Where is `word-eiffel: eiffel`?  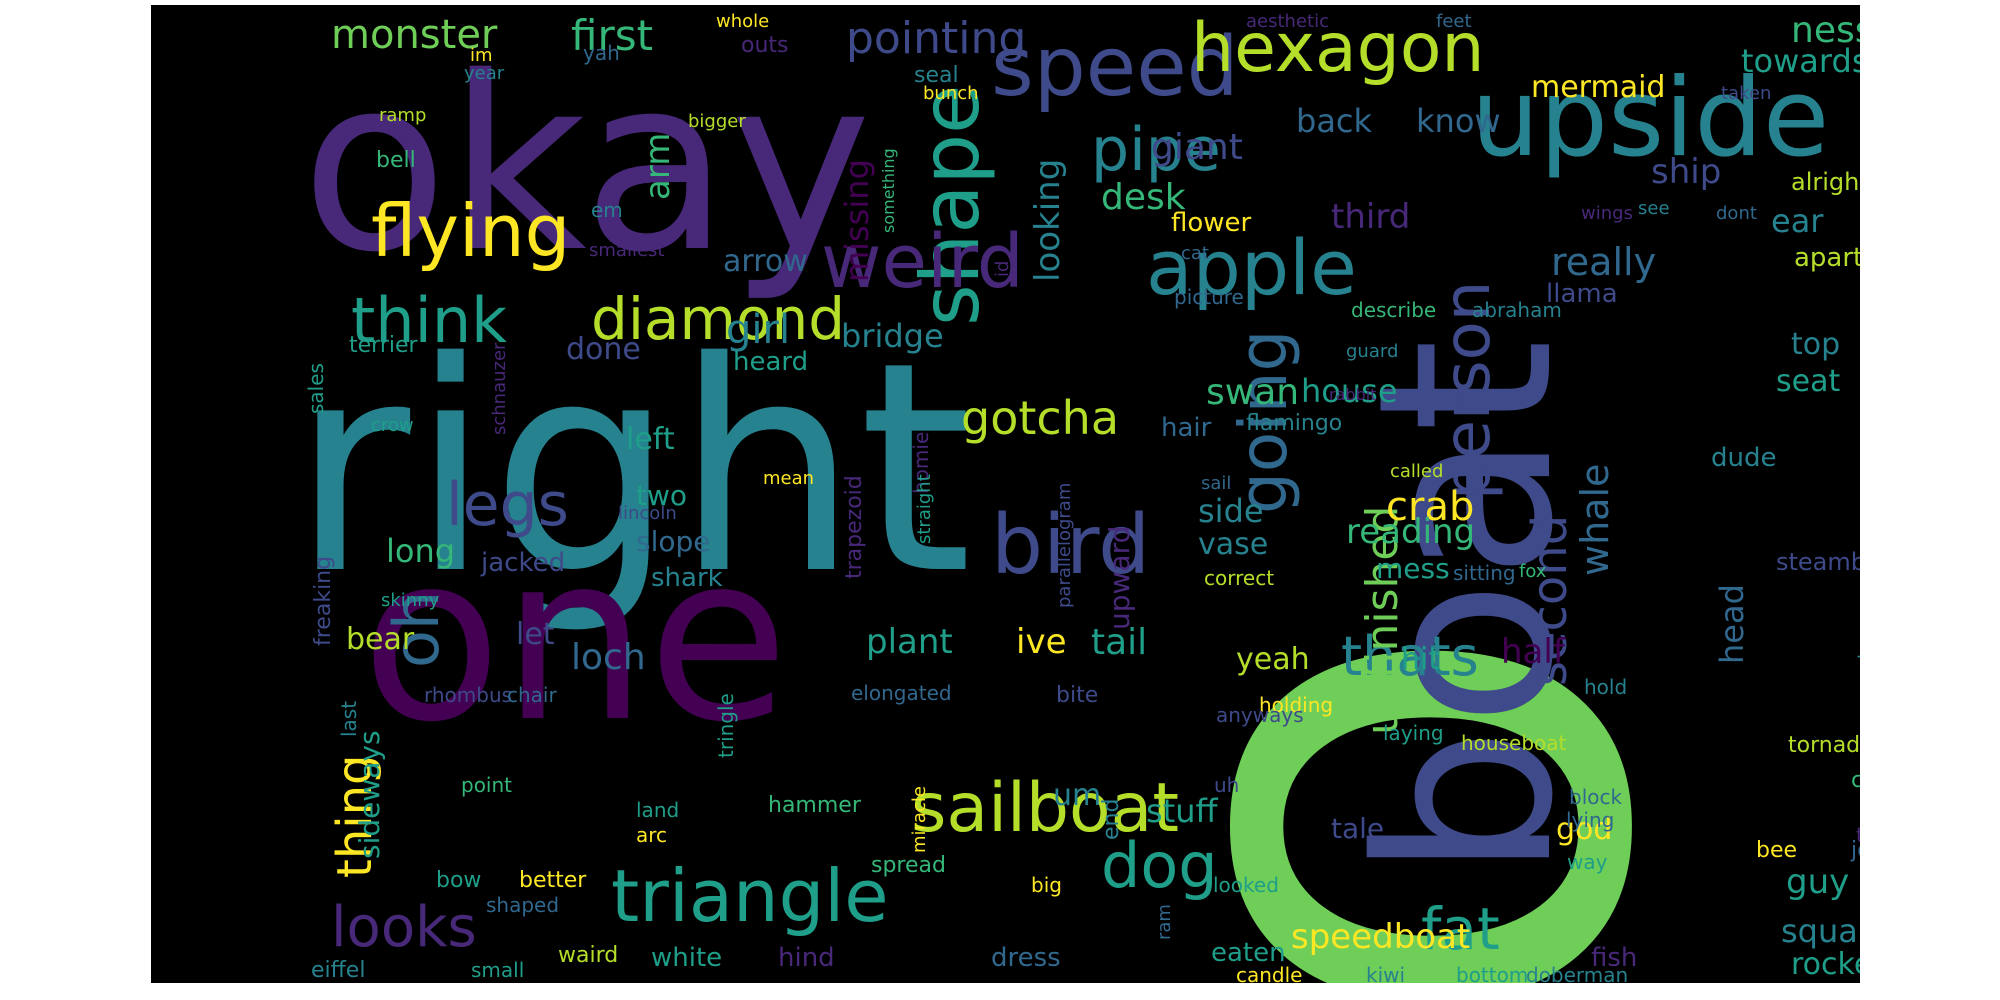 word-eiffel: eiffel is located at coordinates (338, 970).